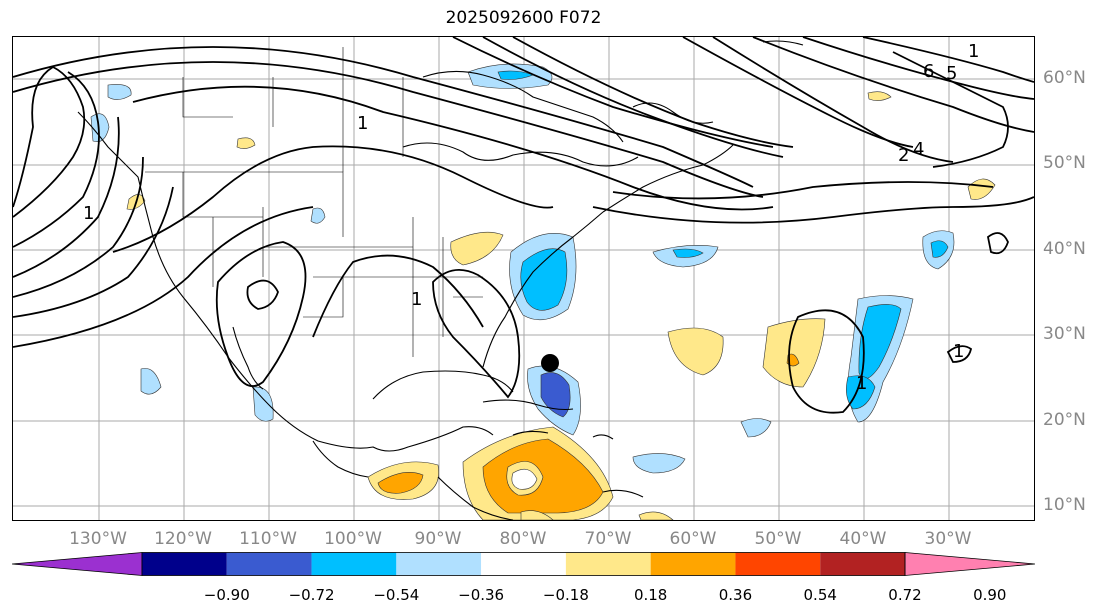 This screenshot has height=615, width=1105. Describe the element at coordinates (928, 71) in the screenshot. I see `contour-label: 6` at that location.